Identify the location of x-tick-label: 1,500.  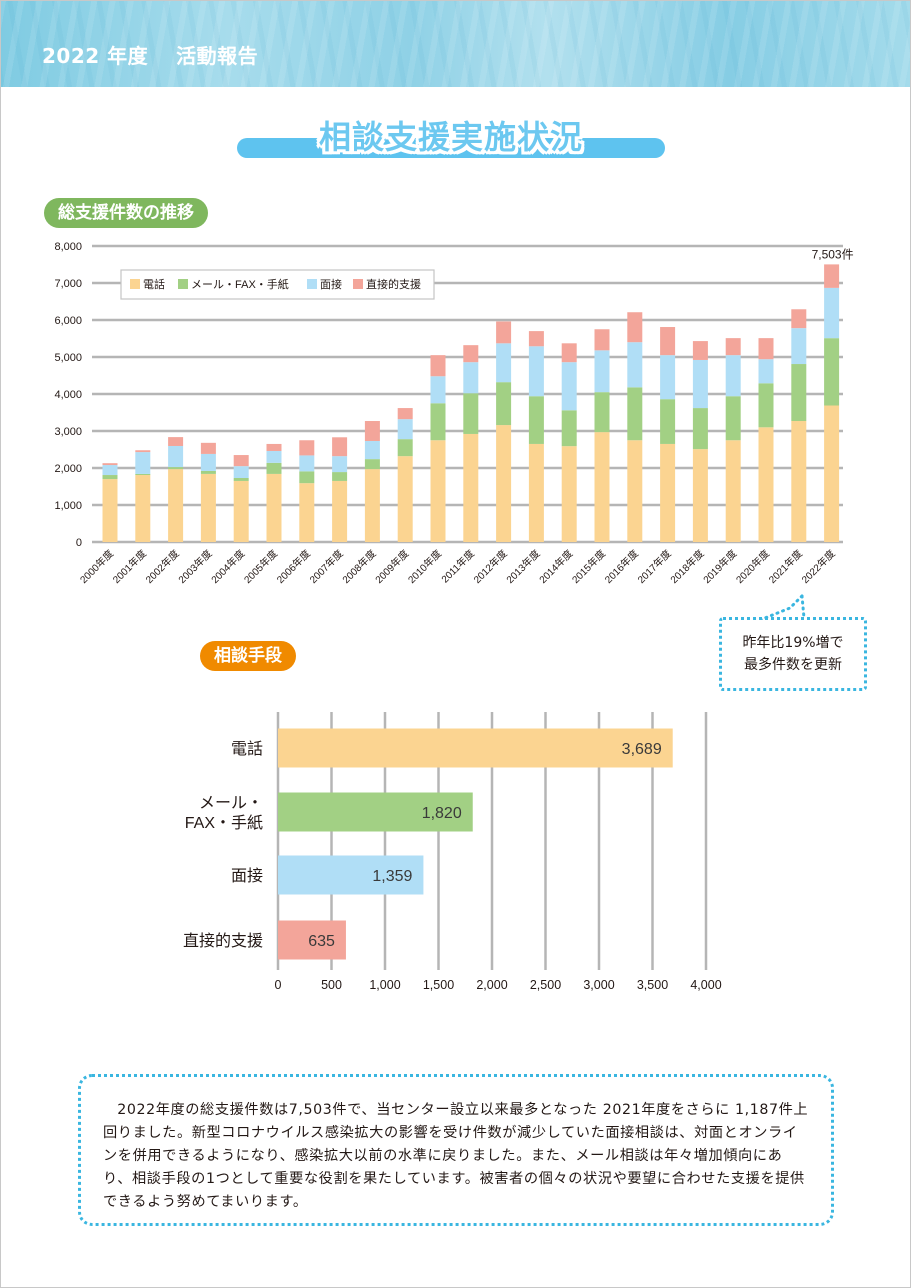
(438, 985).